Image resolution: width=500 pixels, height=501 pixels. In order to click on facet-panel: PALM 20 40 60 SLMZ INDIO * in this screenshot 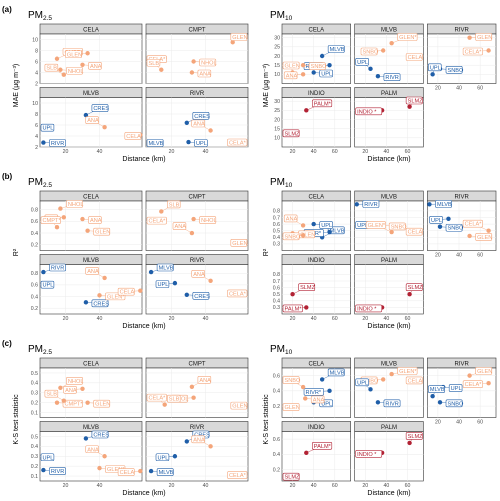, I will do `click(389, 121)`.